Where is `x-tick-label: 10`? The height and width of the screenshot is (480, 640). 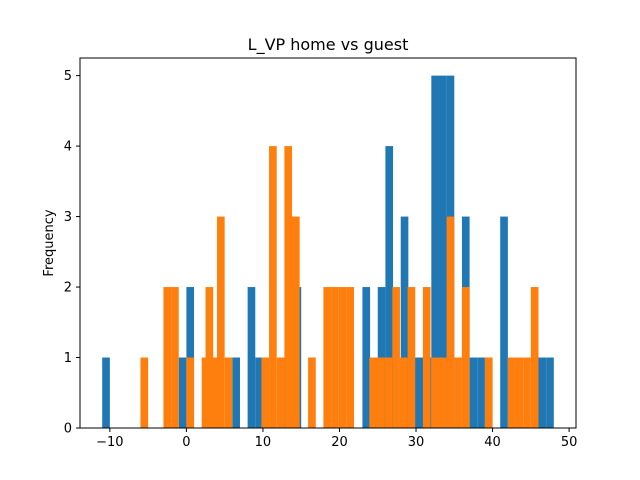 x-tick-label: 10 is located at coordinates (263, 442).